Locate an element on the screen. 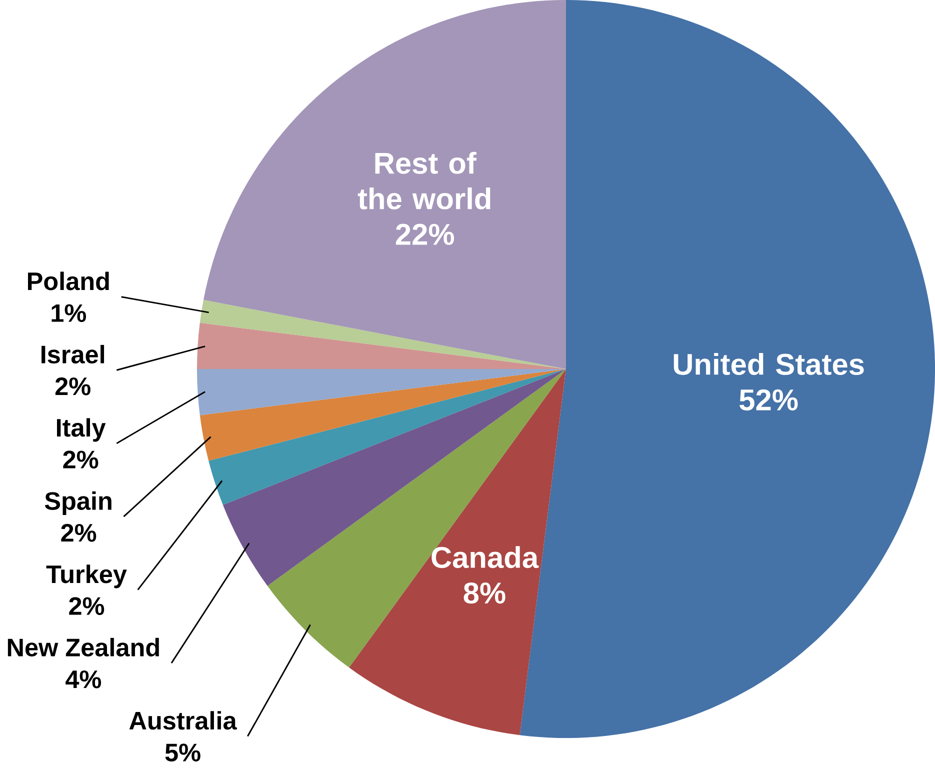 This screenshot has width=935, height=768. slice-label: Poland is located at coordinates (68, 281).